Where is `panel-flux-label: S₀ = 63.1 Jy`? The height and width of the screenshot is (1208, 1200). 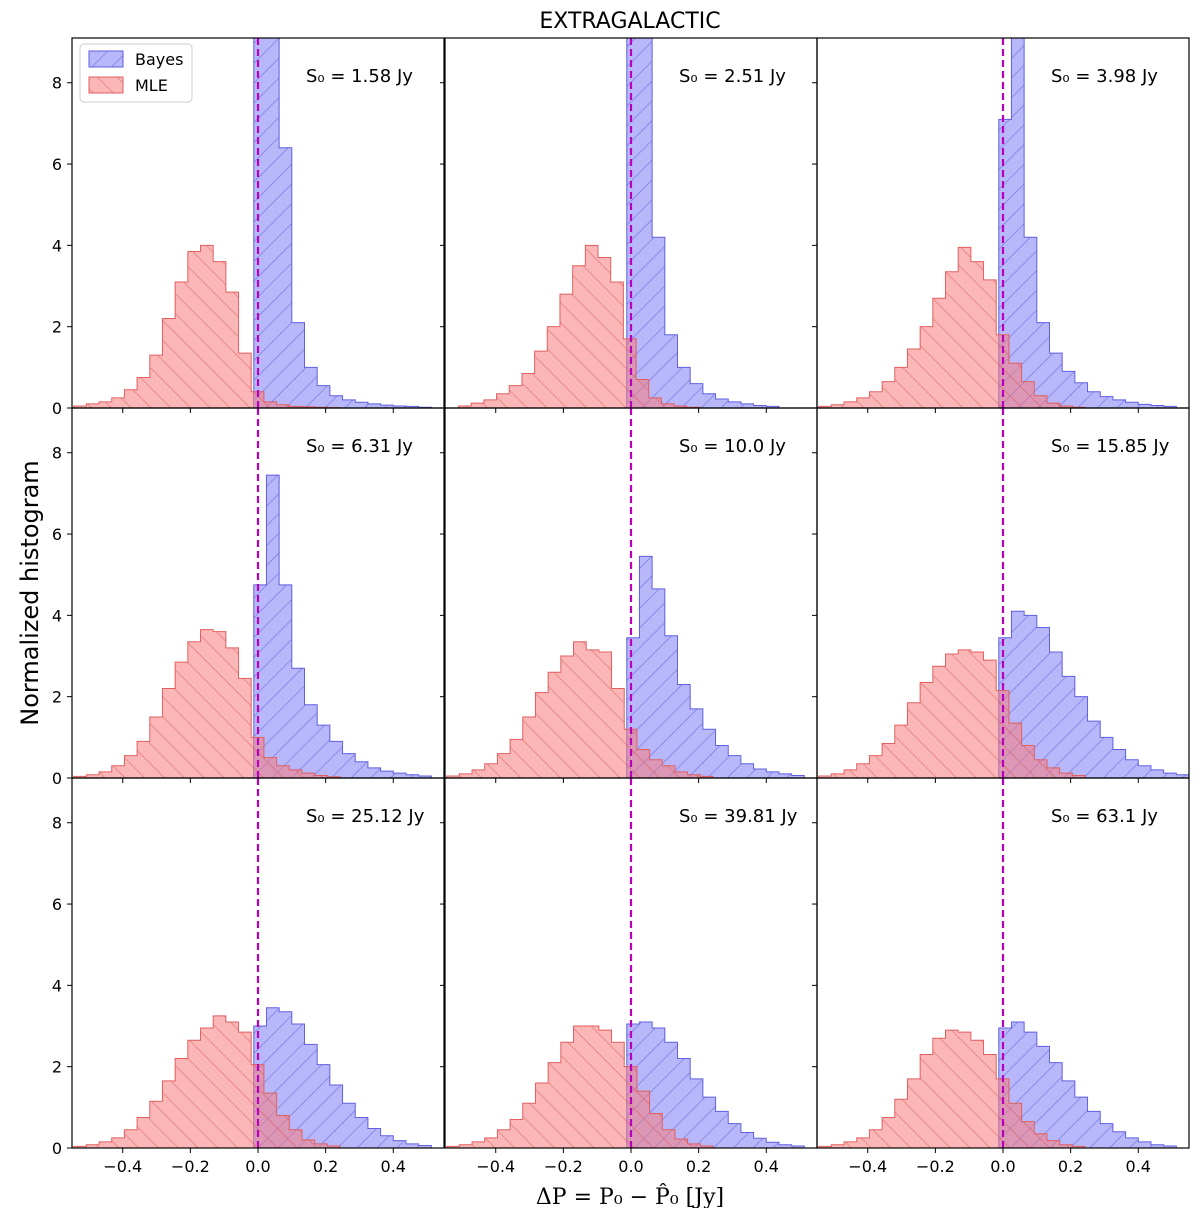 panel-flux-label: S₀ = 63.1 Jy is located at coordinates (1104, 816).